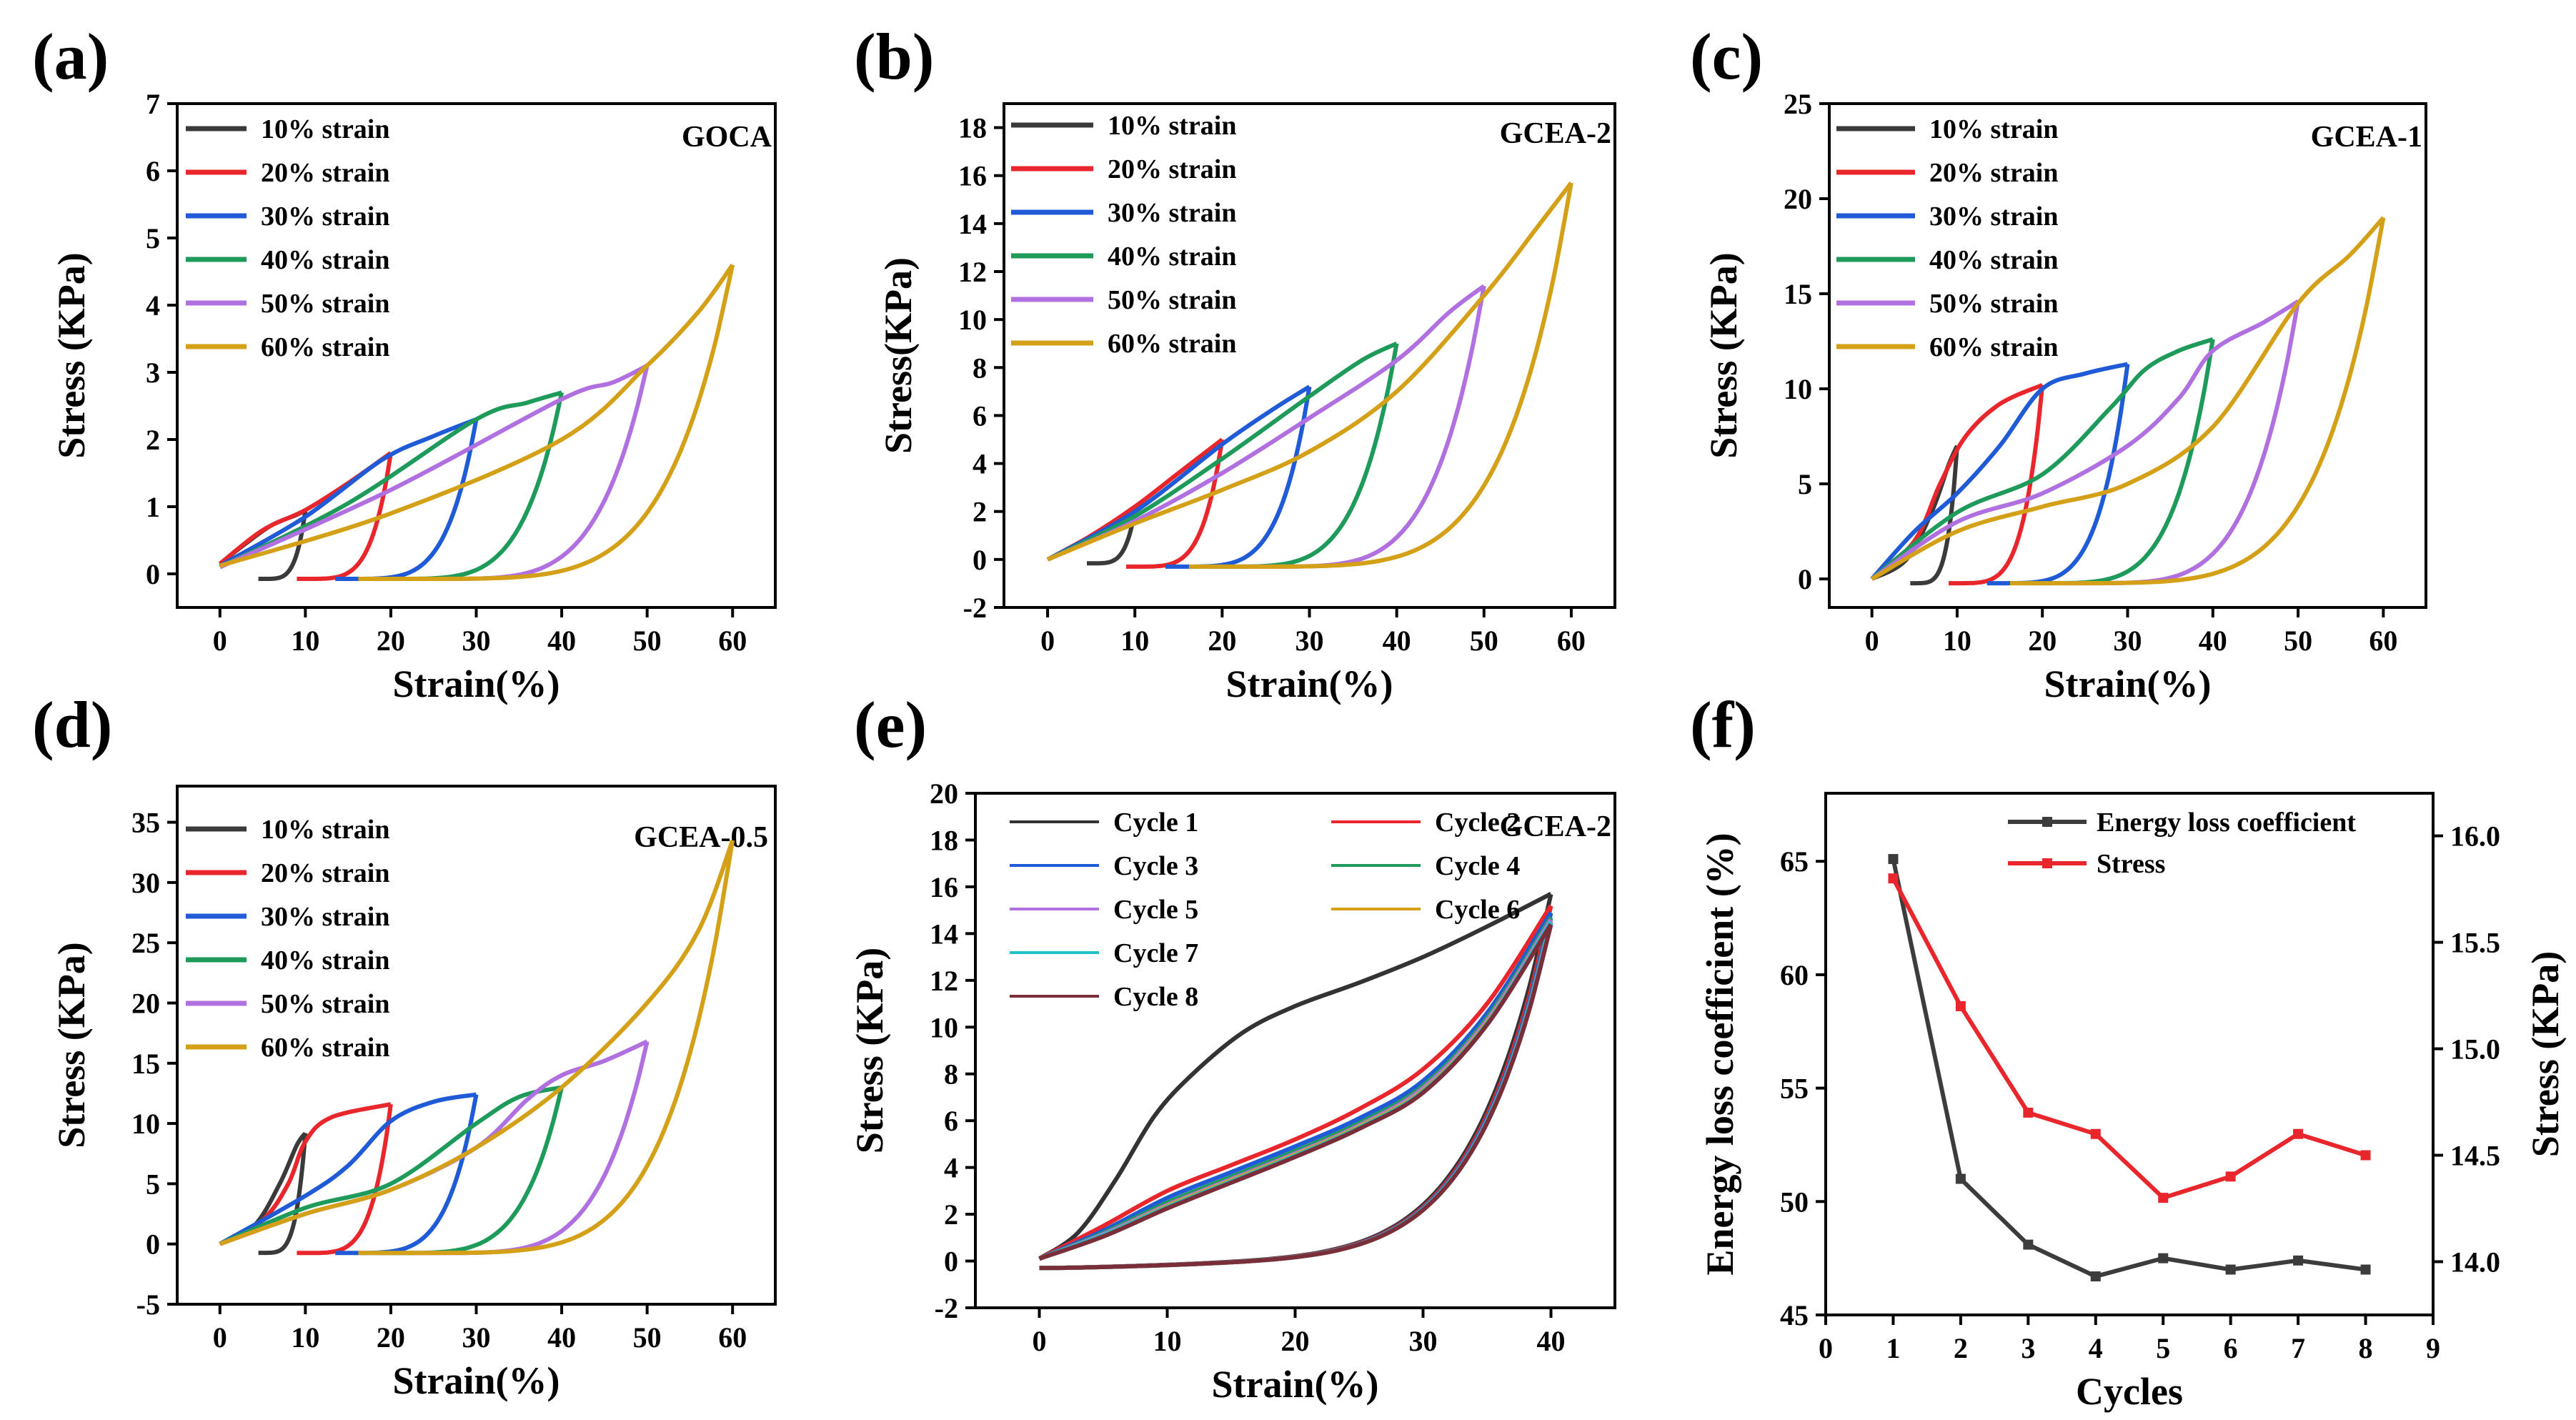  I want to click on legend-label: Cycle 1, so click(1155, 823).